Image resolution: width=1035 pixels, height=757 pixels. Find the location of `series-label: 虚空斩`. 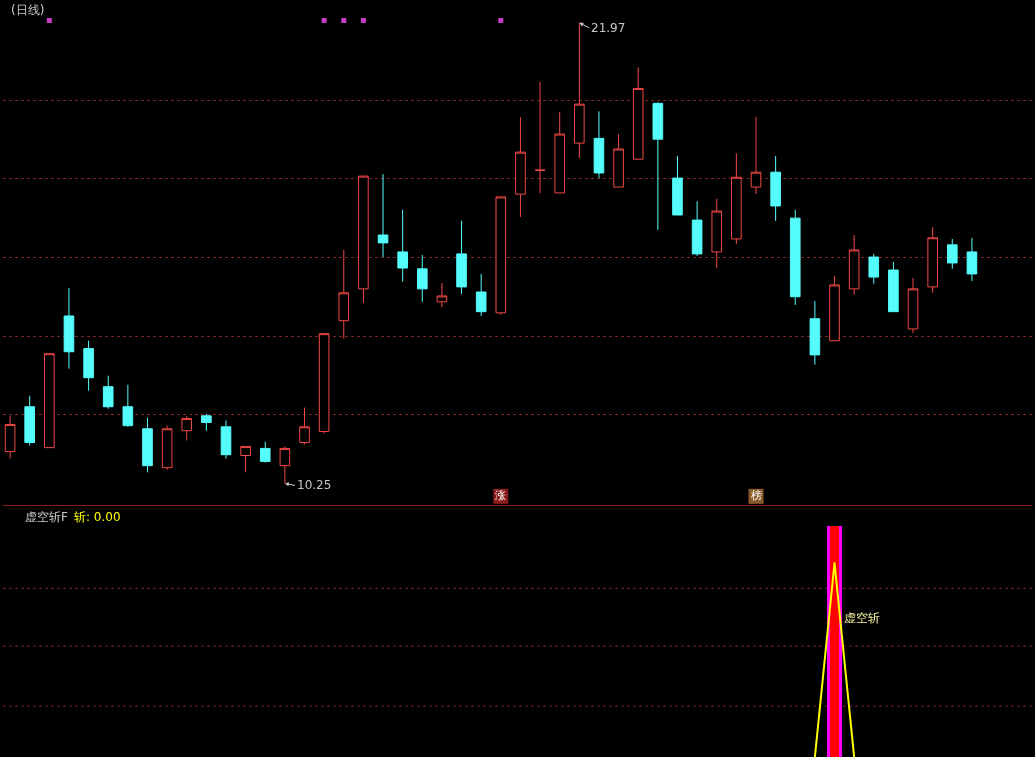

series-label: 虚空斩 is located at coordinates (862, 618).